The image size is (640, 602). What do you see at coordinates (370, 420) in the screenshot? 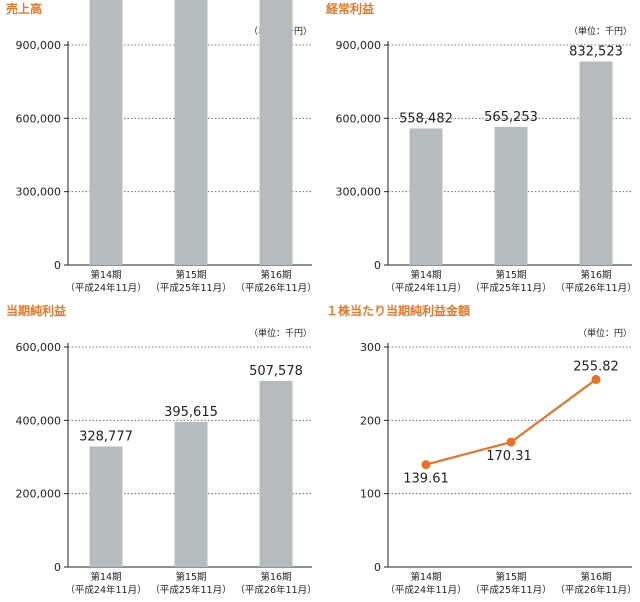
I see `y-tick-label: 200` at bounding box center [370, 420].